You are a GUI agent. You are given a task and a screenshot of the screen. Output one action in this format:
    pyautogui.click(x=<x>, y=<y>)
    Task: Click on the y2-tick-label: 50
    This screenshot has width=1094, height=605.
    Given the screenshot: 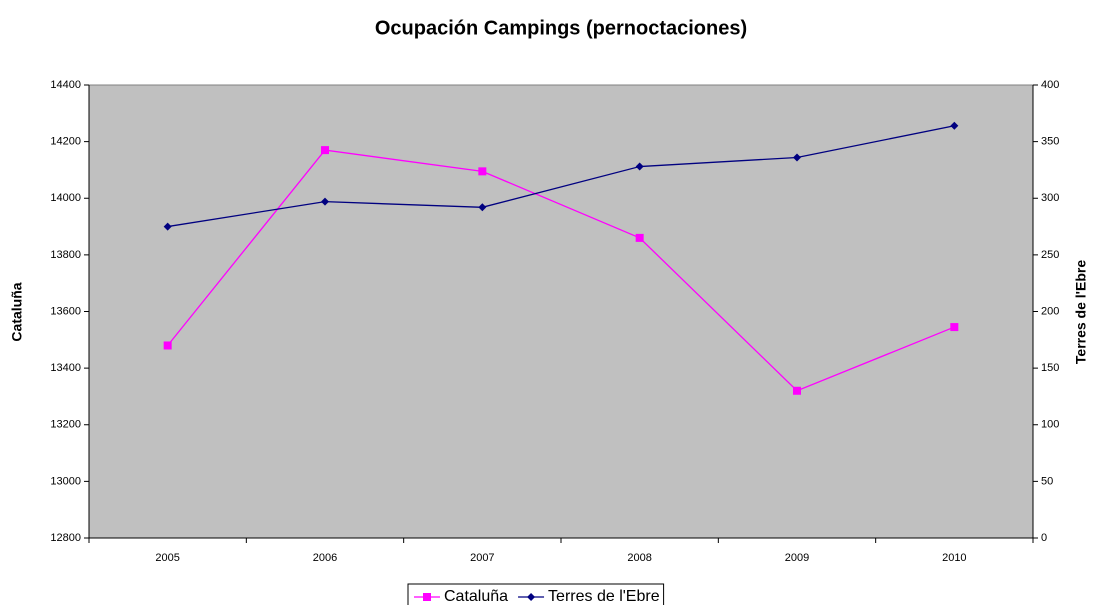 What is the action you would take?
    pyautogui.click(x=1047, y=481)
    